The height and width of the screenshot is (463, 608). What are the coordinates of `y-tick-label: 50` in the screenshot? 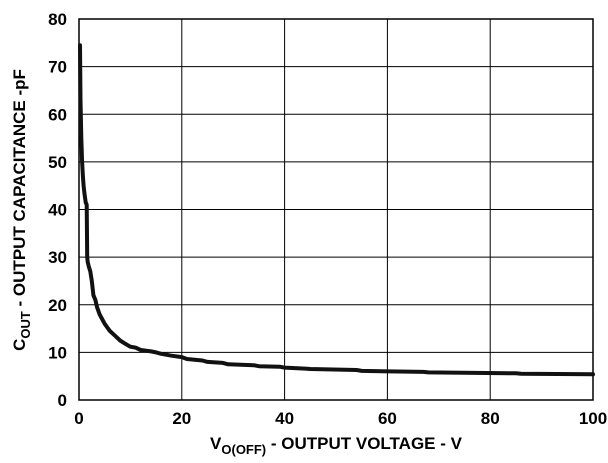 It's located at (57, 162).